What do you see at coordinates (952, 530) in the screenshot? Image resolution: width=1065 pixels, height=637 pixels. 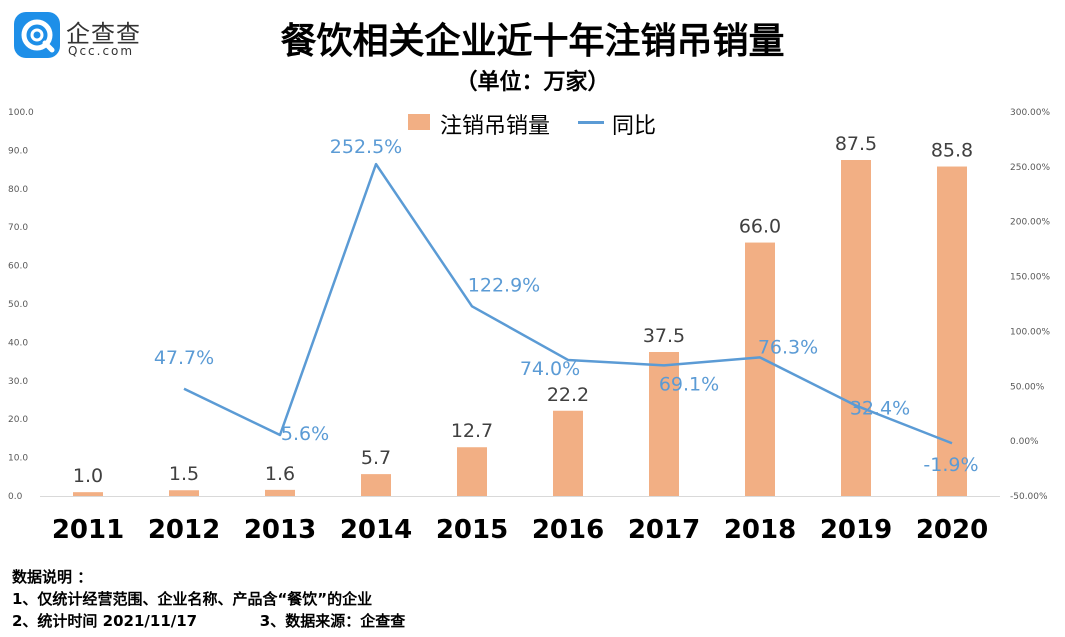 I see `x-tick-label-2020: 2020` at bounding box center [952, 530].